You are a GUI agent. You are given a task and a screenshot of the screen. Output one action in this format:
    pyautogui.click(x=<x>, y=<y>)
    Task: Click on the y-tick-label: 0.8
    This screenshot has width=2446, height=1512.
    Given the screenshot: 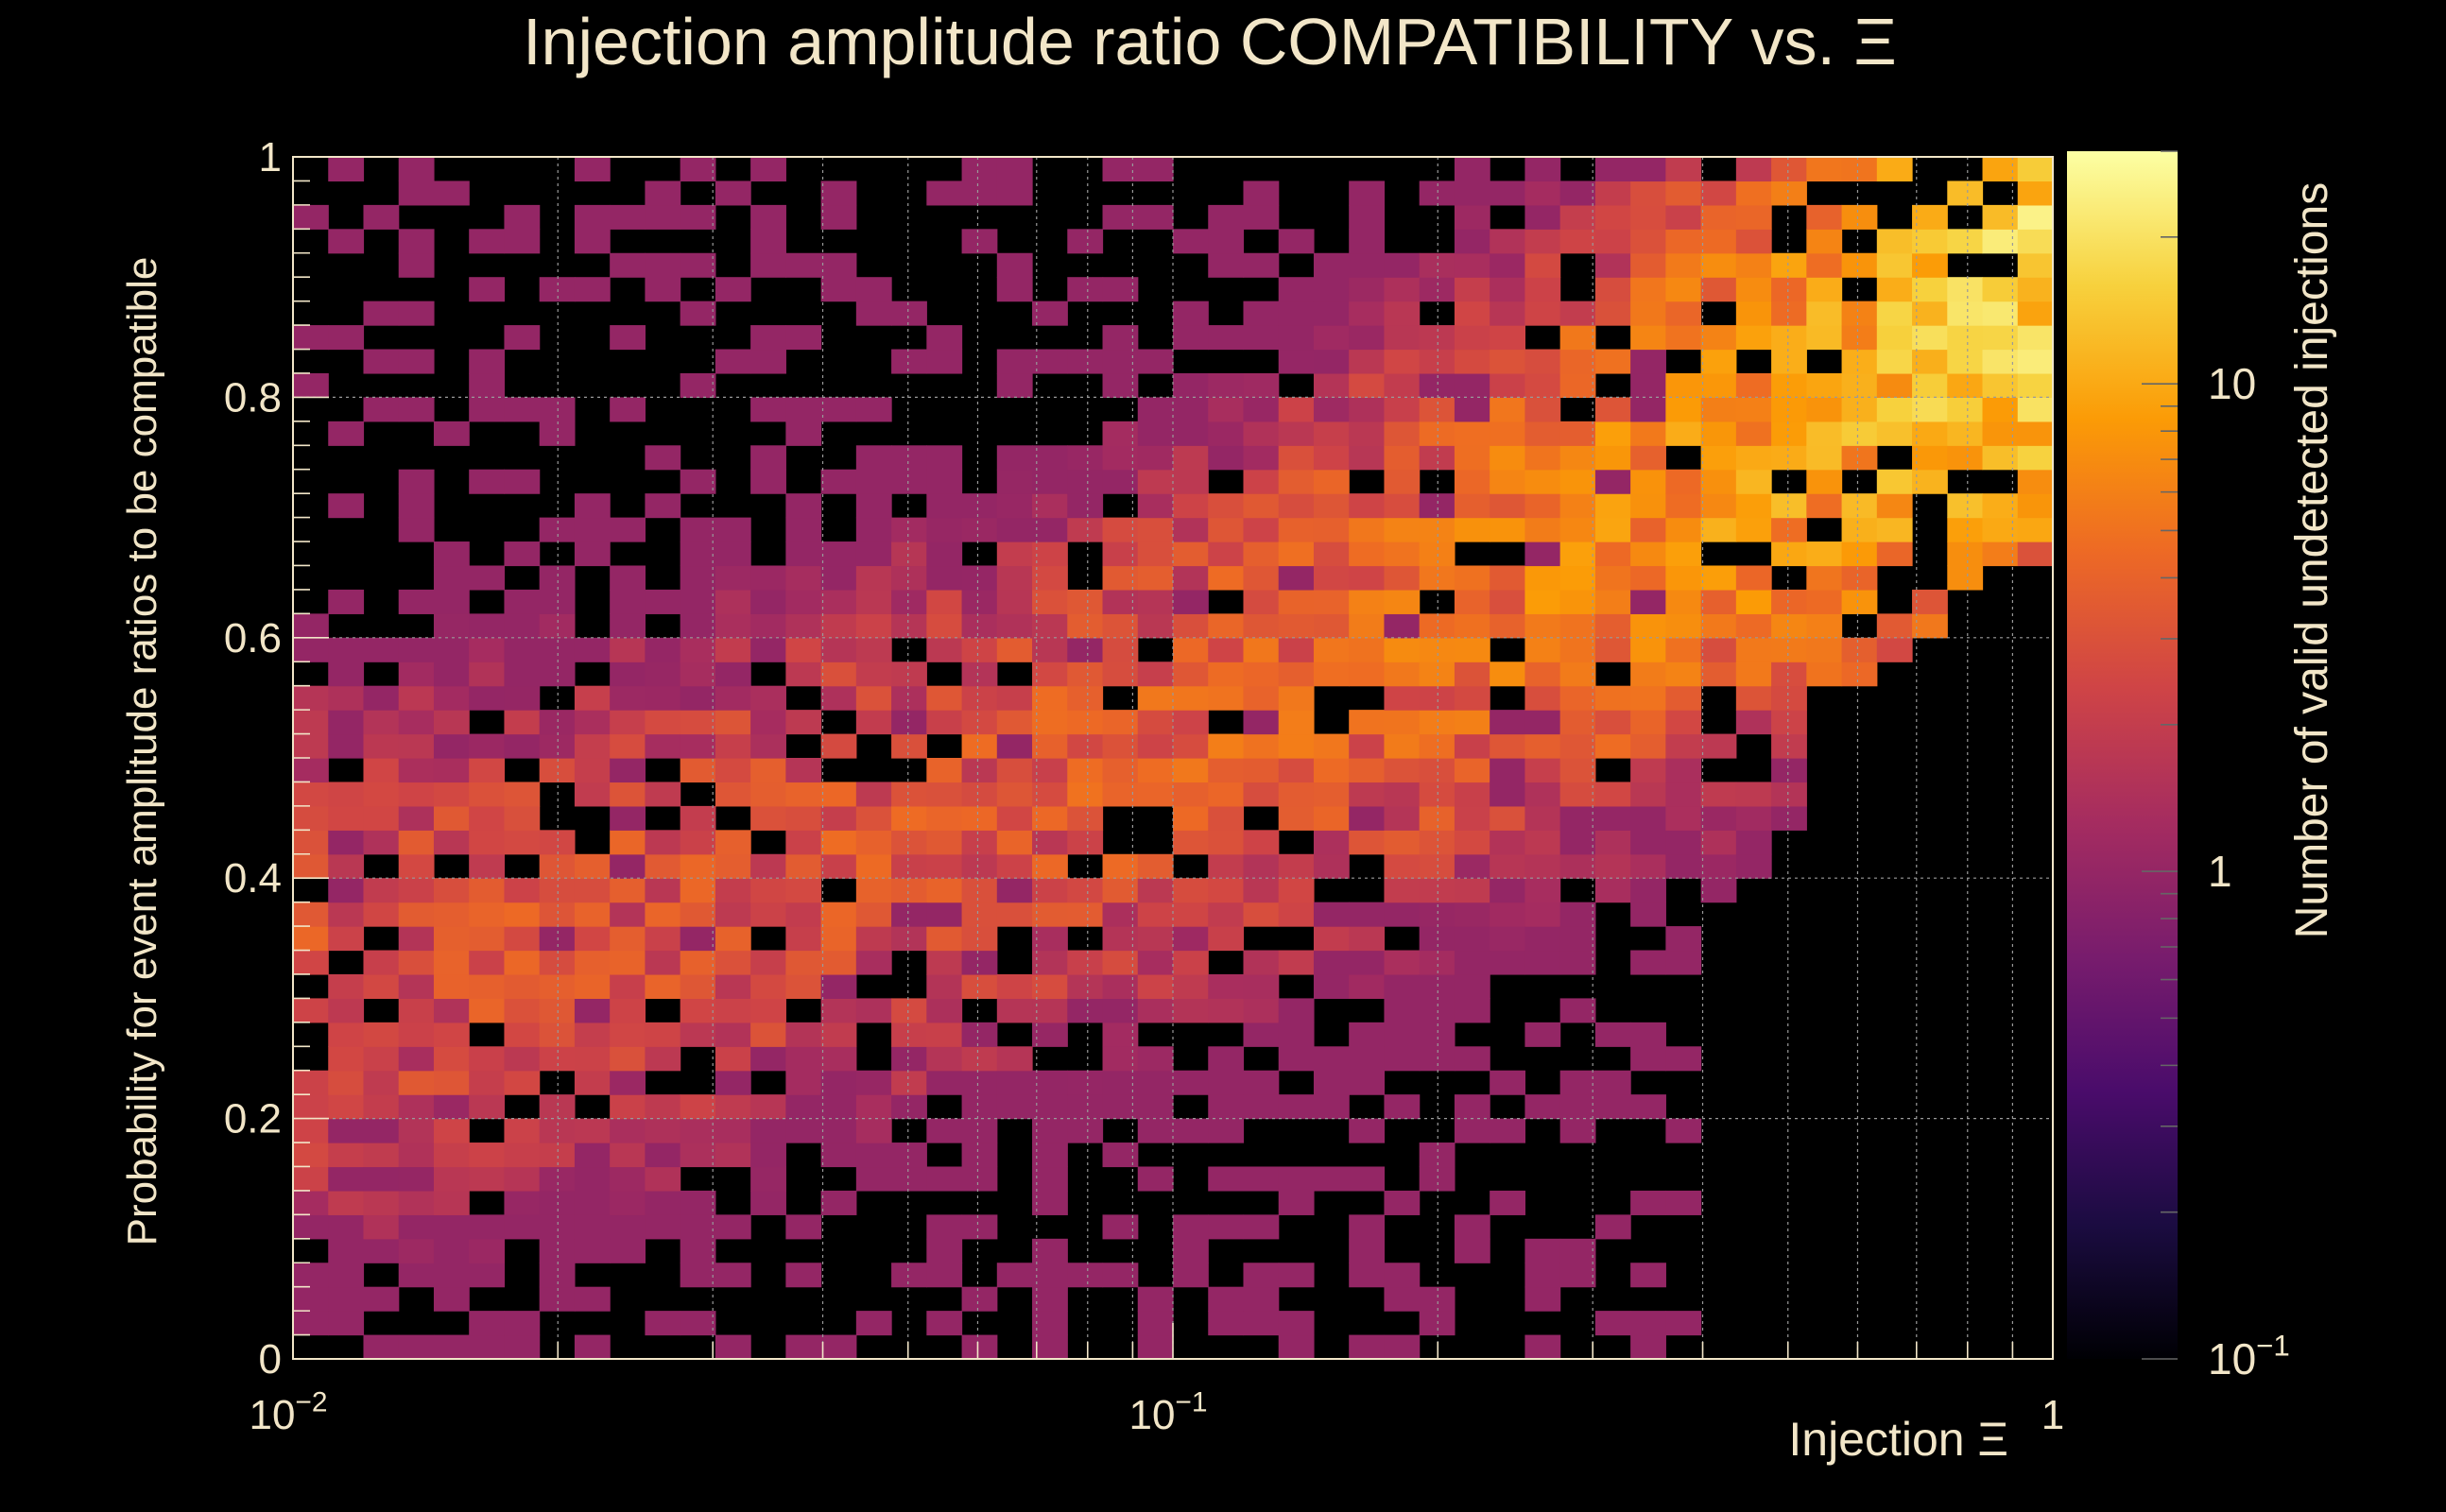 What is the action you would take?
    pyautogui.click(x=253, y=397)
    